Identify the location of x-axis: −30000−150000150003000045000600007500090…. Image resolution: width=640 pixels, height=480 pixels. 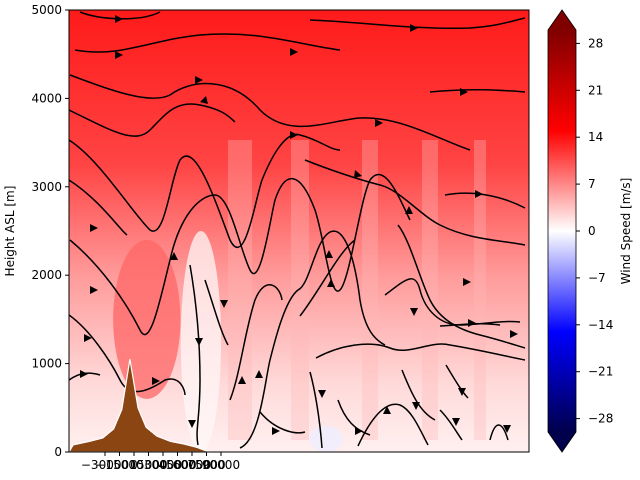
(160, 462).